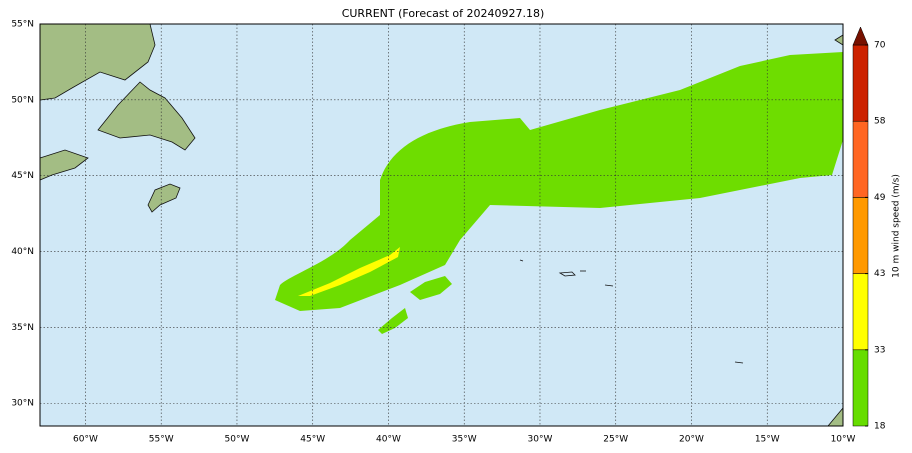 This screenshot has height=453, width=912. I want to click on colorbar-tick-label: 18, so click(880, 427).